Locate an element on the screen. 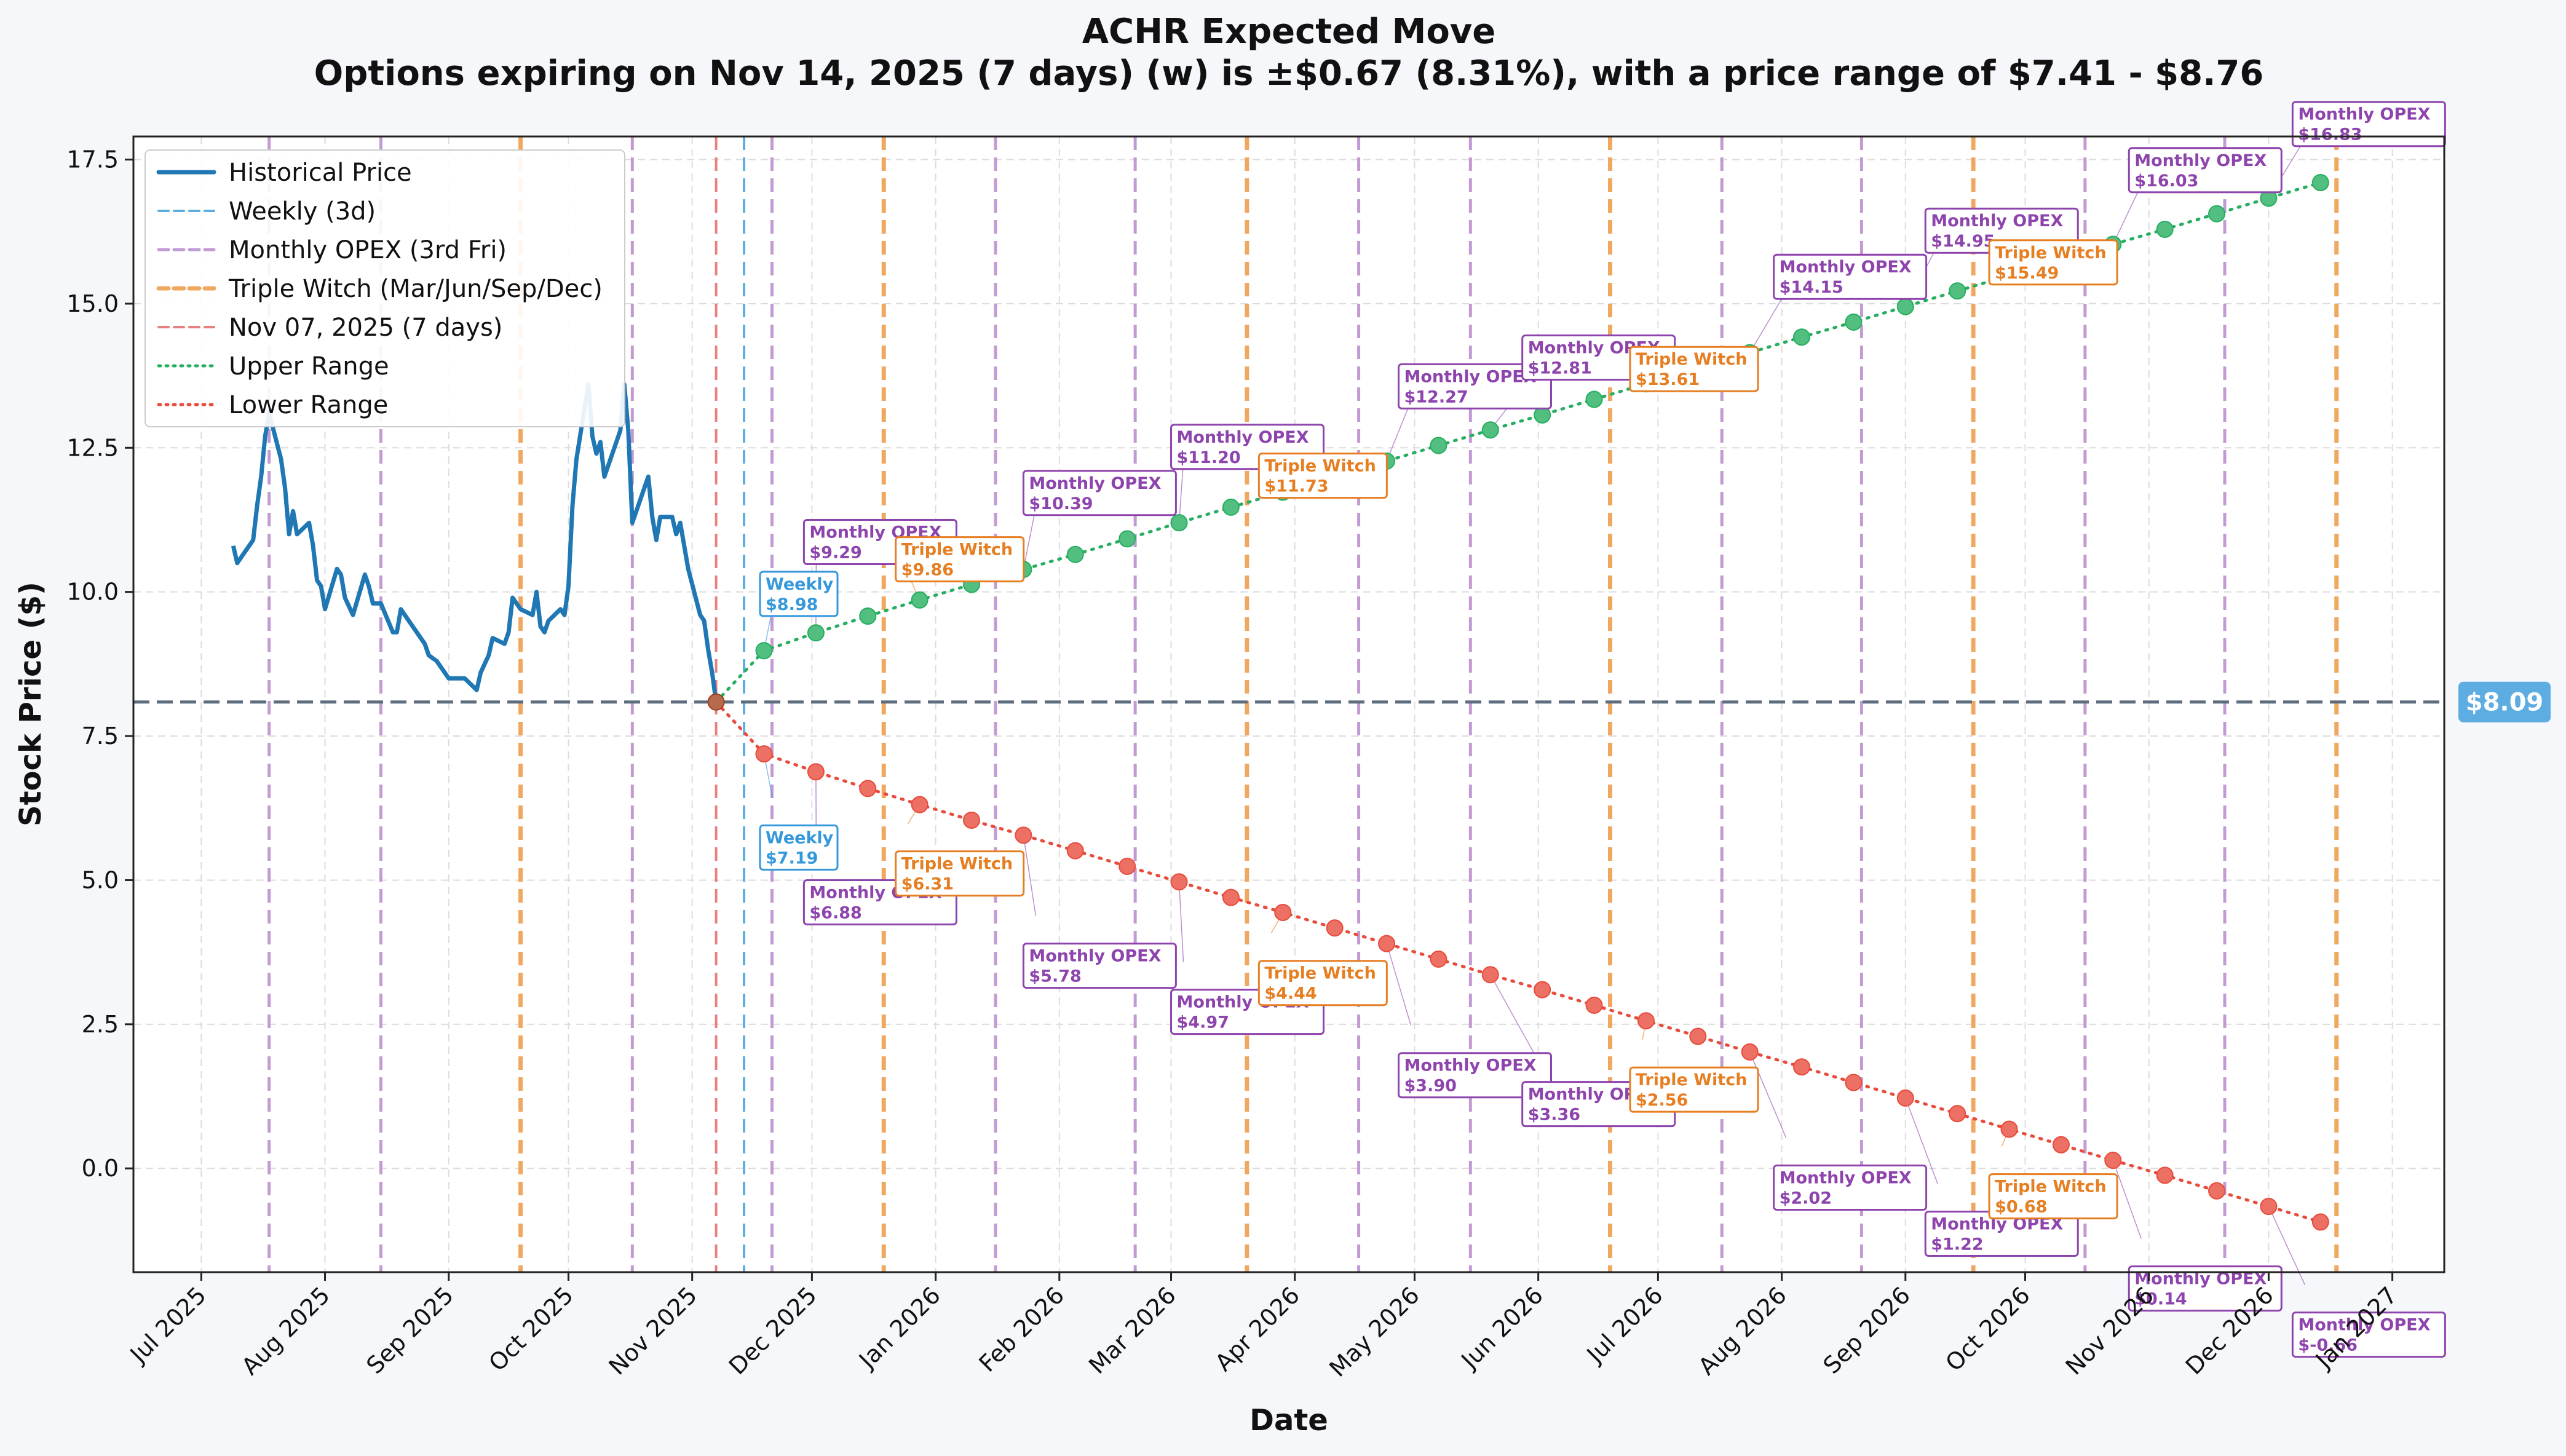 The width and height of the screenshot is (2566, 1456). historical-price-line is located at coordinates (475, 542).